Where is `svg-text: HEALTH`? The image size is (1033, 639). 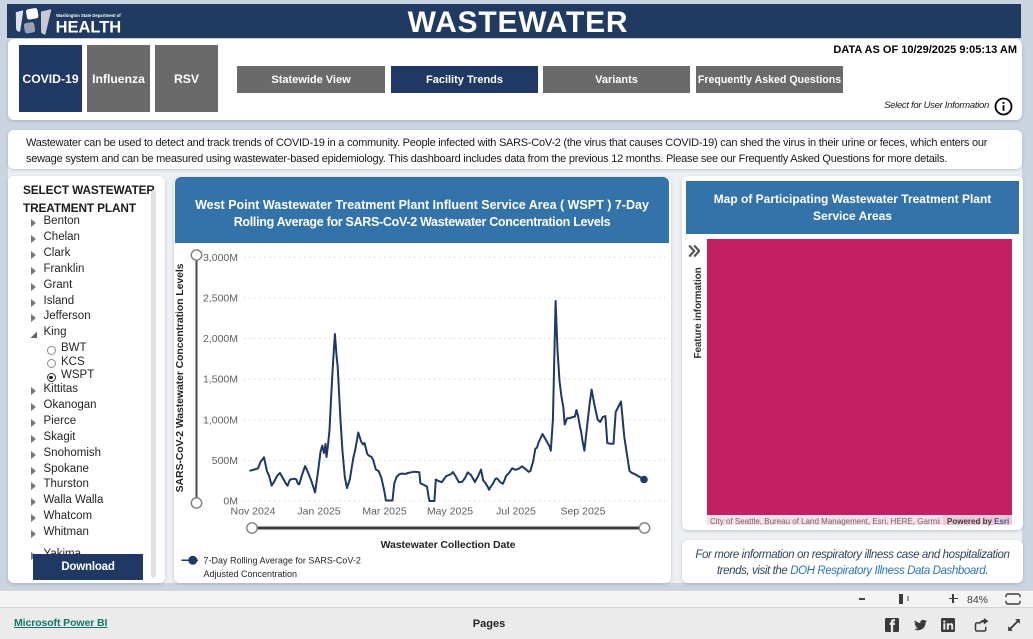
svg-text: HEALTH is located at coordinates (89, 28).